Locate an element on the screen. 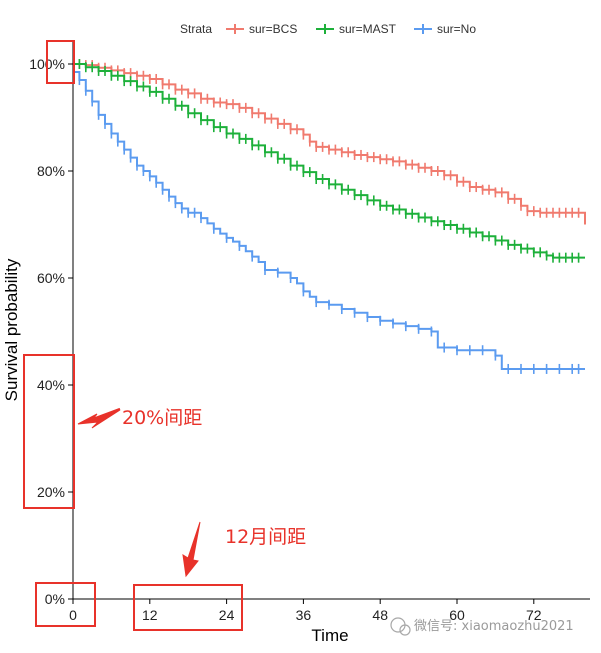 The width and height of the screenshot is (601, 653). x-tick-label-3: 36 is located at coordinates (304, 615).